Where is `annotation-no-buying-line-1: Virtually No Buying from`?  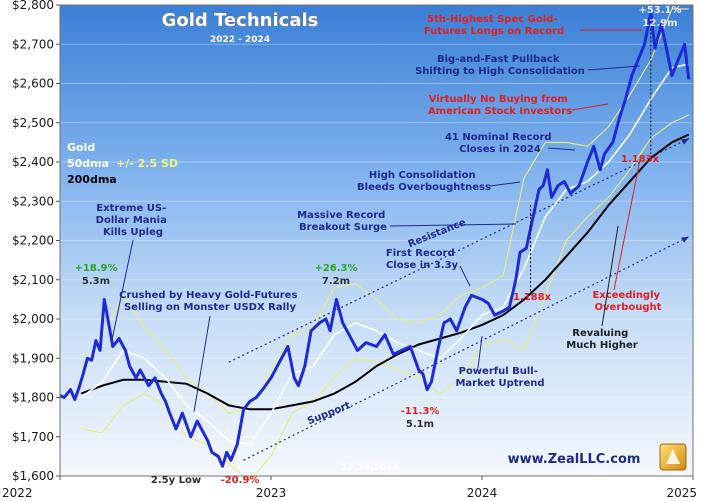
annotation-no-buying-line-1: Virtually No Buying from is located at coordinates (498, 99).